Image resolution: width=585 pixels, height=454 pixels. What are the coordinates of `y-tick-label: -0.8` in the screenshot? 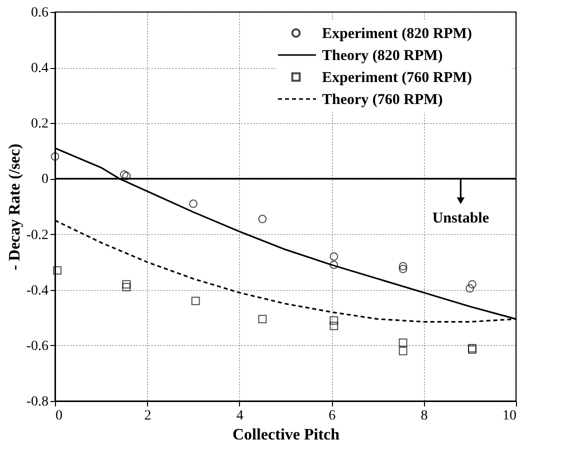 It's located at (37, 402).